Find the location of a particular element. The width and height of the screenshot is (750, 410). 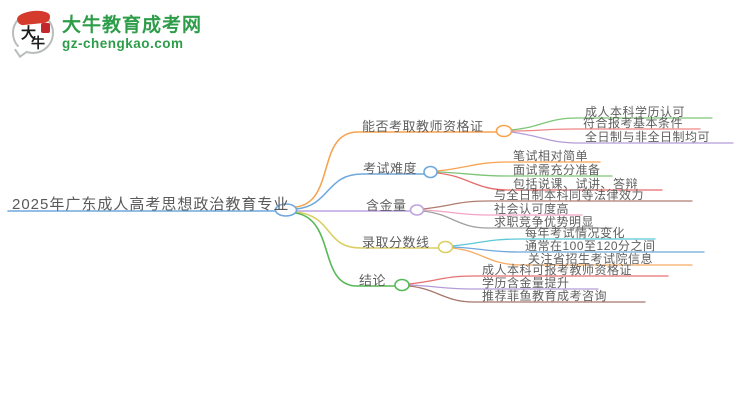

site-name: 大牛教育成考网 is located at coordinates (132, 25).